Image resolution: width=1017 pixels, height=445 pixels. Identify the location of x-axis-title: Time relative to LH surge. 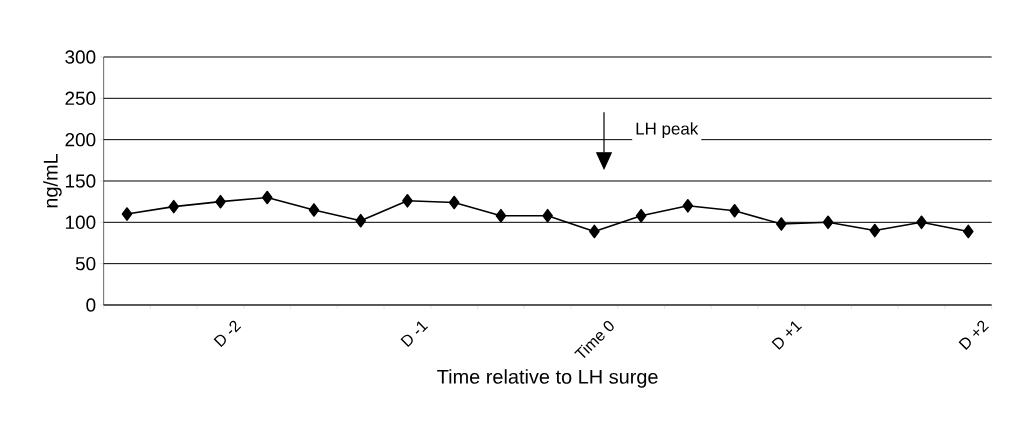
(547, 378).